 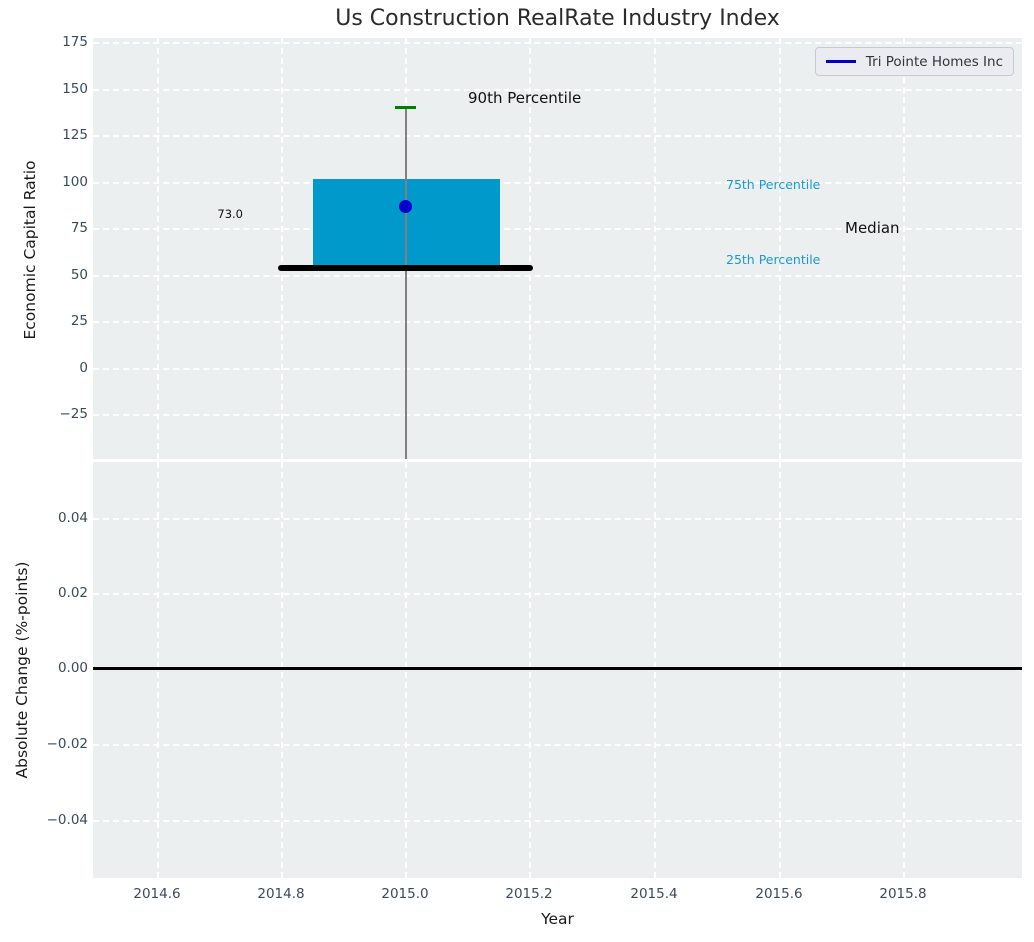 What do you see at coordinates (79, 275) in the screenshot?
I see `ytick-label: 50` at bounding box center [79, 275].